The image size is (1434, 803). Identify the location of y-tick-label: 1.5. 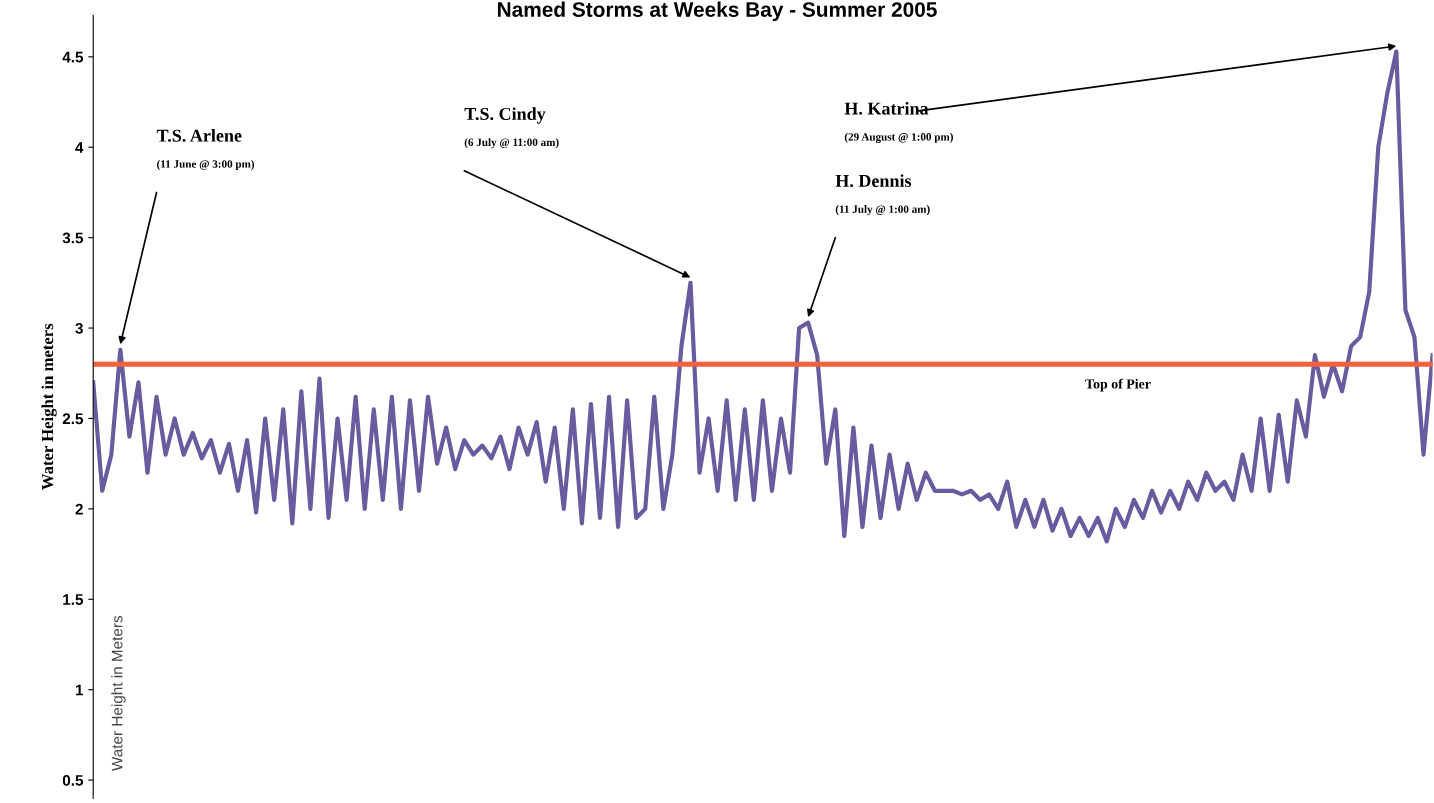
(73, 599).